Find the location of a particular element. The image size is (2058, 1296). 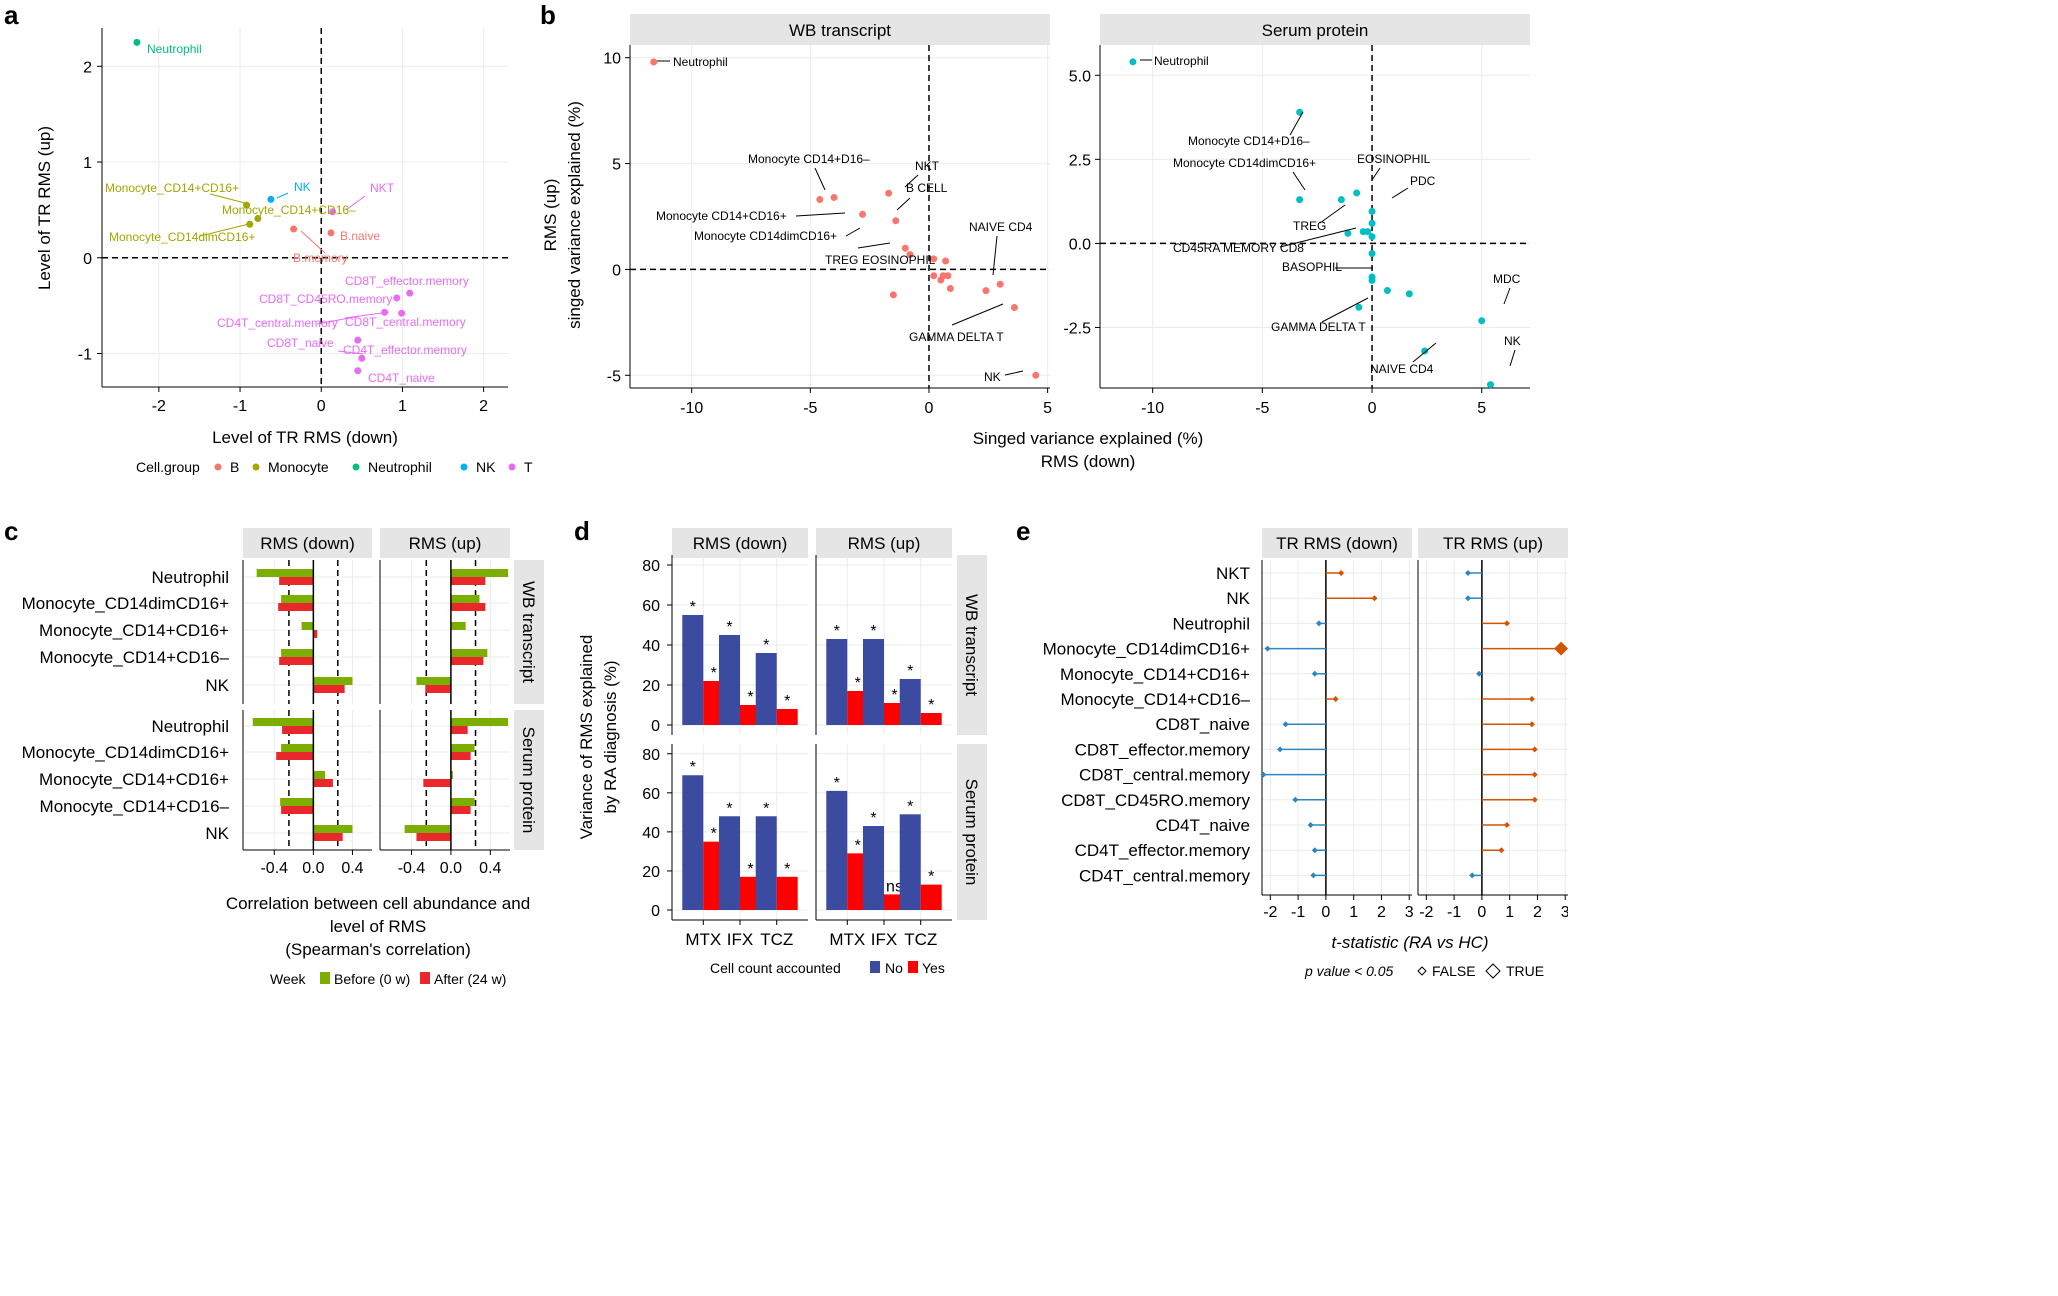

panel-d-legend-label-yes: Yes is located at coordinates (933, 968).